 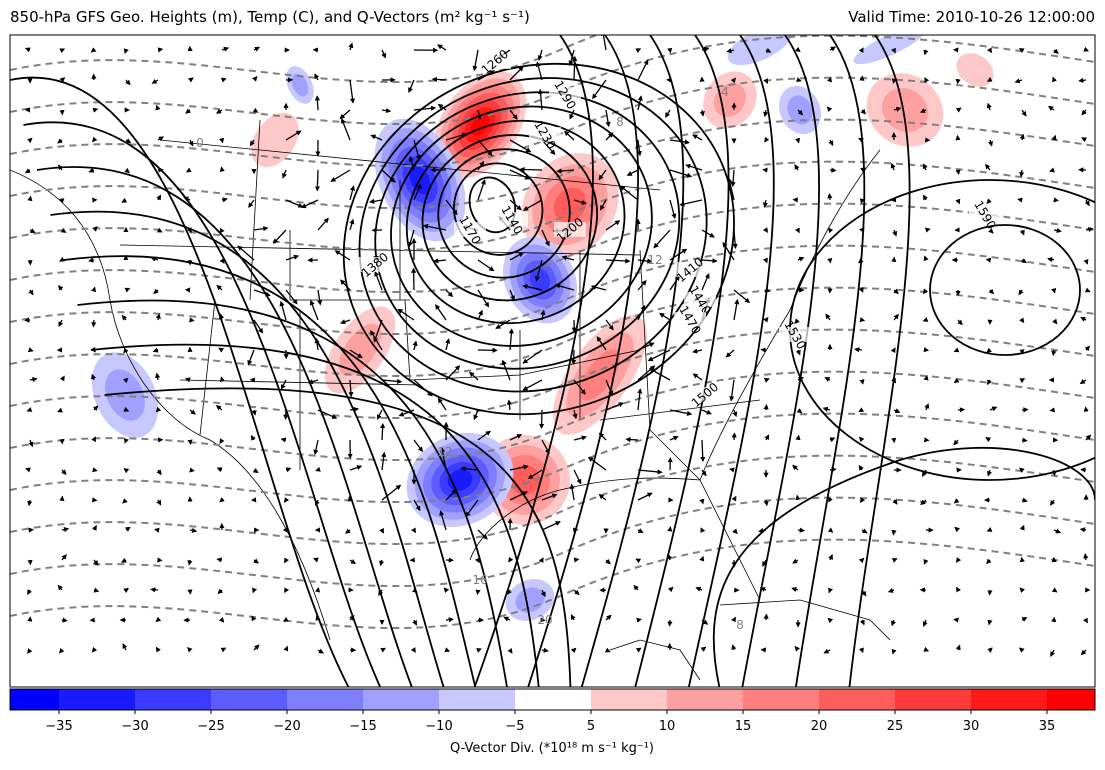 What do you see at coordinates (654, 260) in the screenshot?
I see `temp-label: 12` at bounding box center [654, 260].